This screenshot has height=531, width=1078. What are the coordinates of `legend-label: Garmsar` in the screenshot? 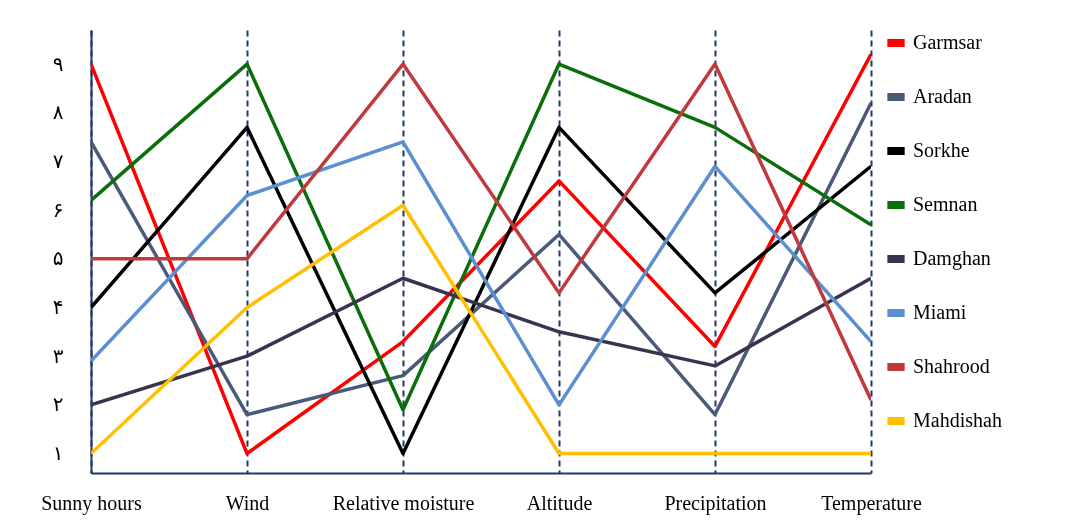 It's located at (948, 42).